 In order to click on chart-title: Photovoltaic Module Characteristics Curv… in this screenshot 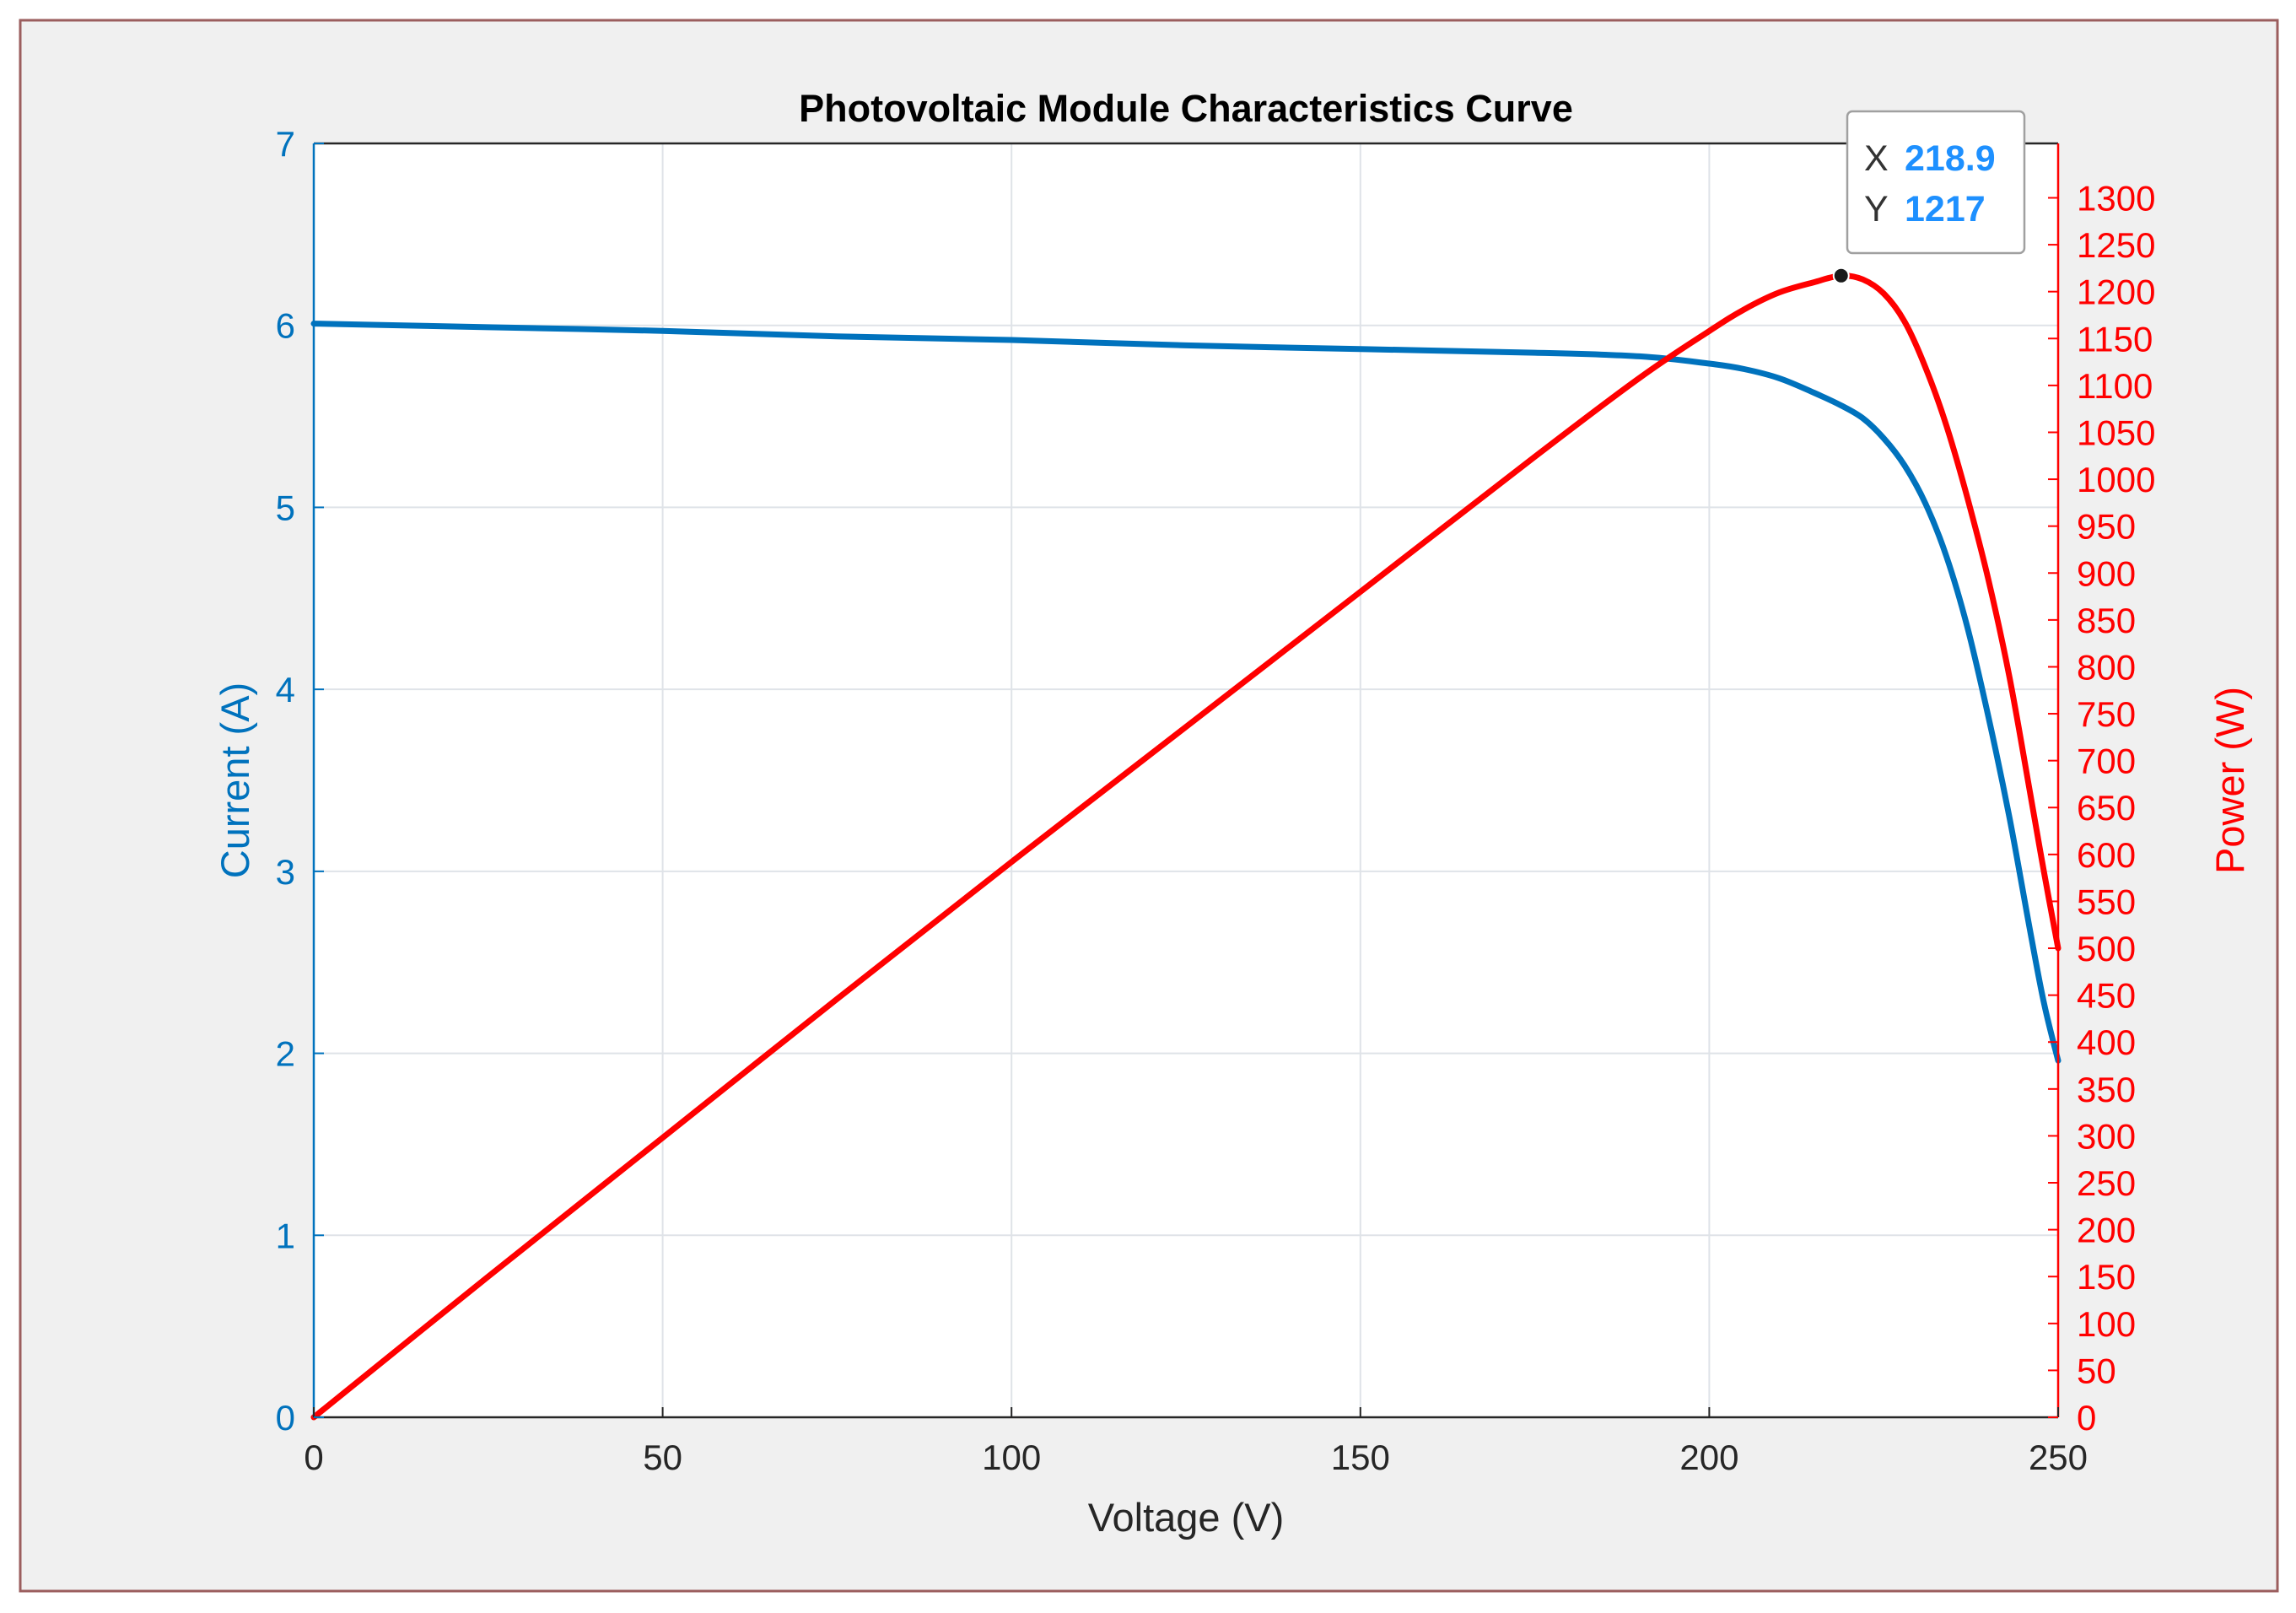, I will do `click(1186, 108)`.